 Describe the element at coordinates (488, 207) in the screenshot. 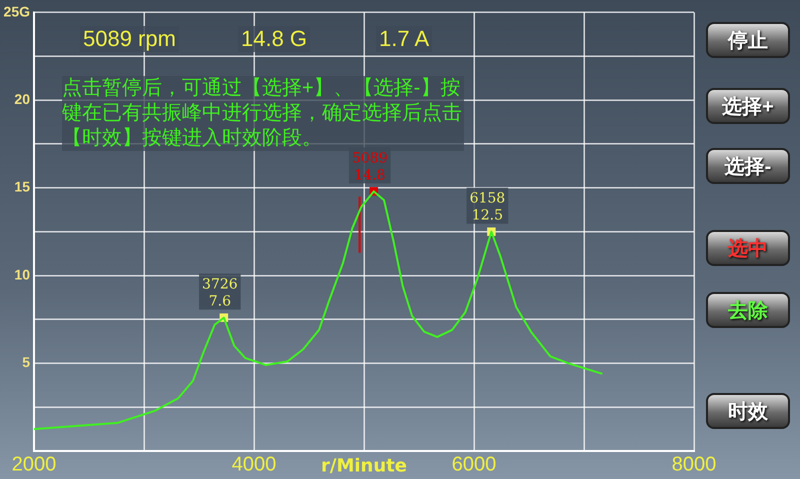

I see `data-label: 6158 12.5` at that location.